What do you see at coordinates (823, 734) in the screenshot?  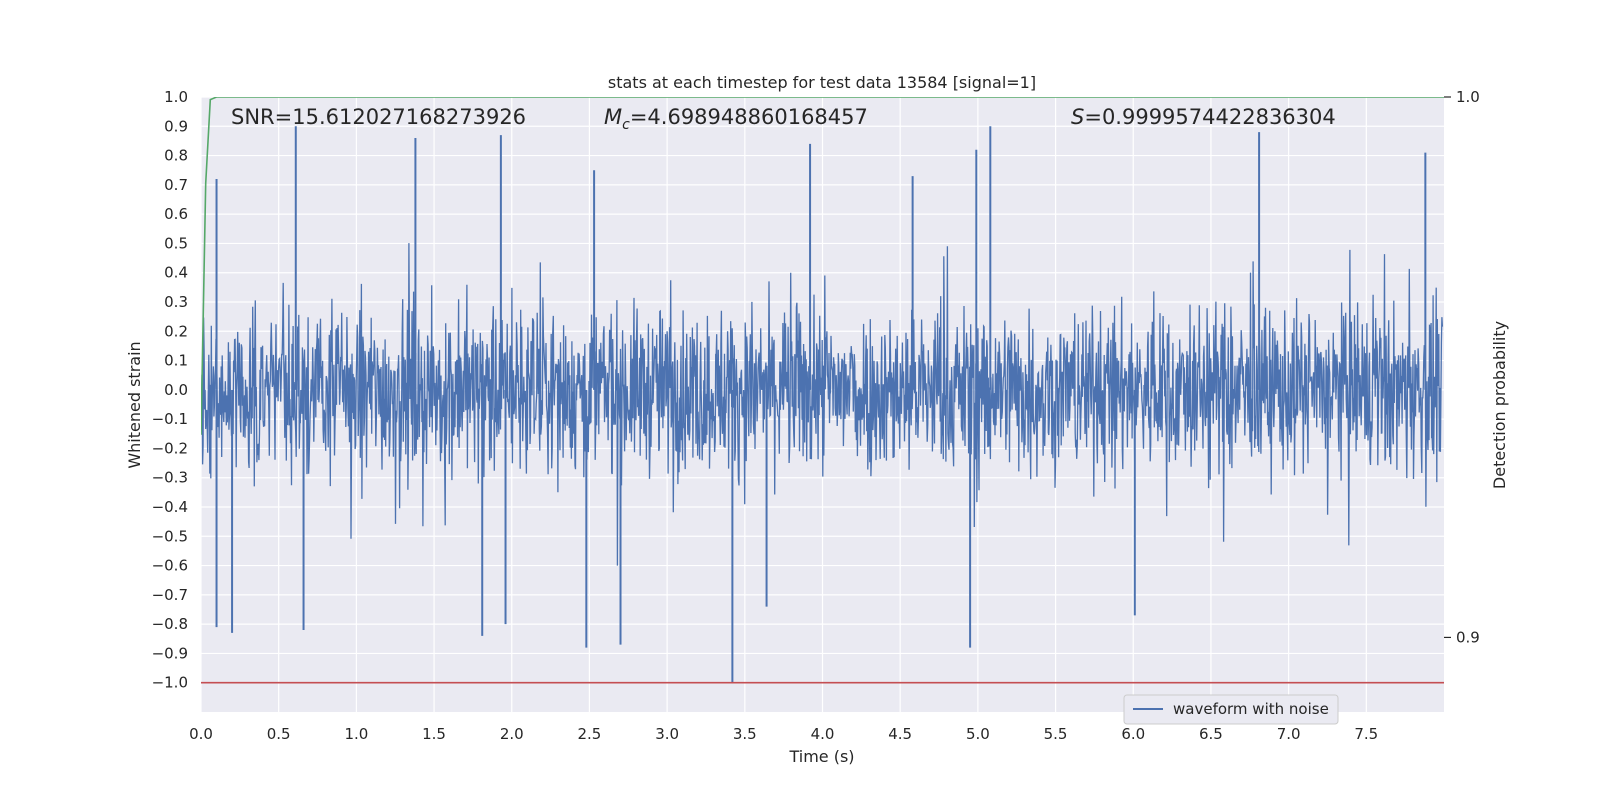 I see `x-tick-label: 4.0` at bounding box center [823, 734].